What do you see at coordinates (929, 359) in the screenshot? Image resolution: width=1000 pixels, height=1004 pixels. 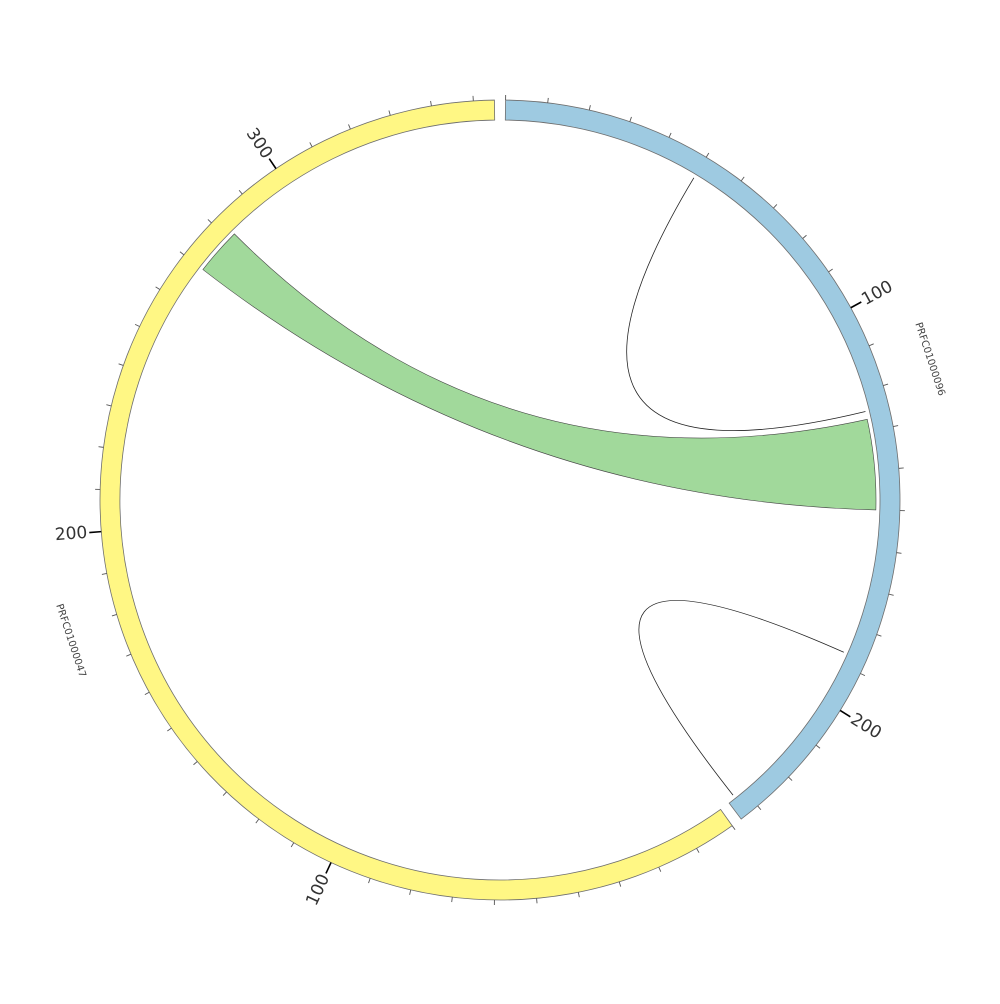 I see `chromosome-label-prfc01000096: PRFC01000096` at bounding box center [929, 359].